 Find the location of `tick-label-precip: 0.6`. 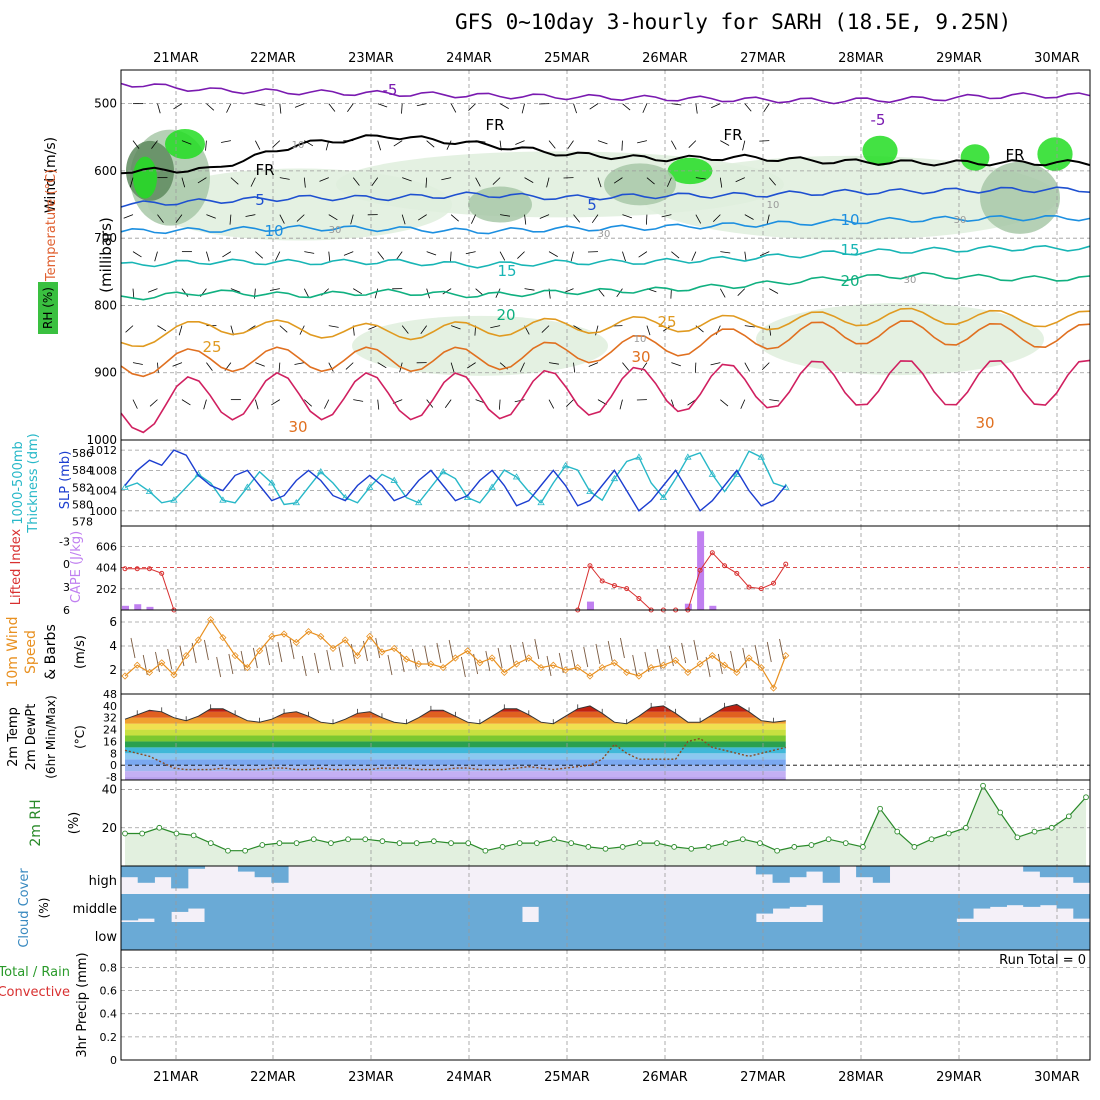

tick-label-precip: 0.6 is located at coordinates (109, 991).